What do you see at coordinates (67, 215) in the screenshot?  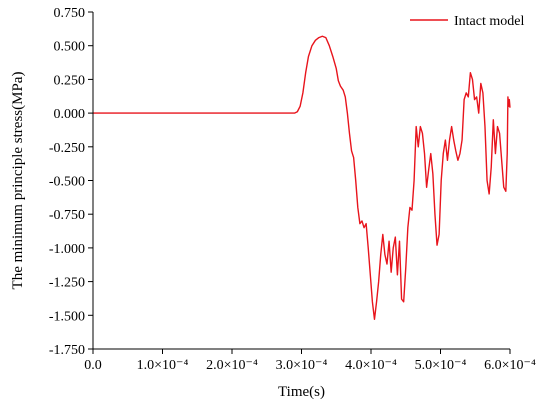 I see `y-tick-label: -0.750` at bounding box center [67, 215].